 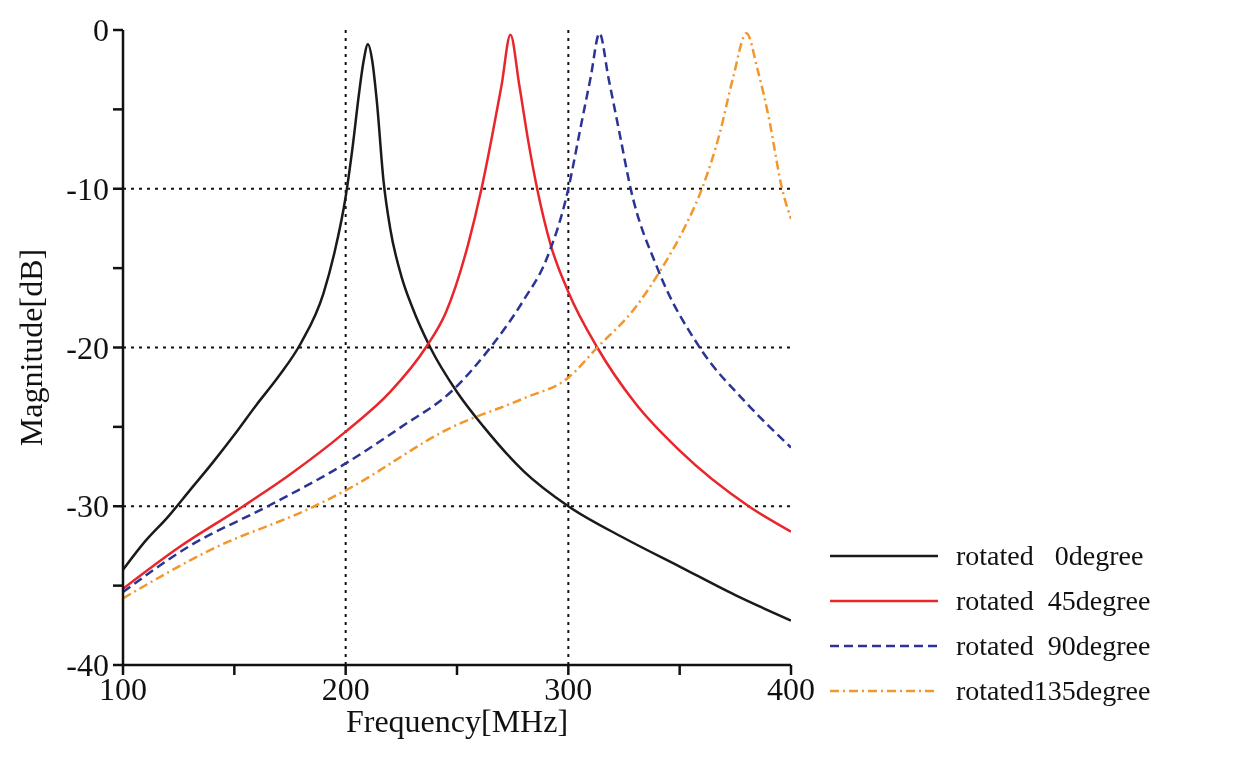 I want to click on y-axis-title: Magnitude[dB], so click(x=31, y=347).